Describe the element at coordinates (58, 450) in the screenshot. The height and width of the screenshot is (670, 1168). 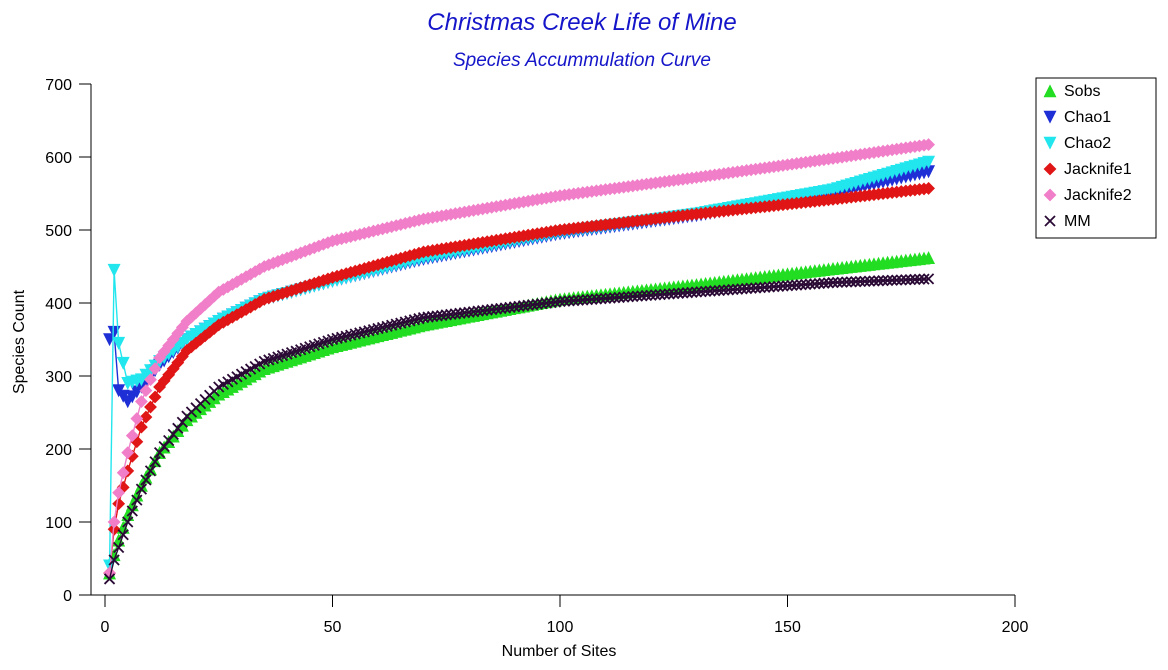
I see `y-tick-label: 200` at that location.